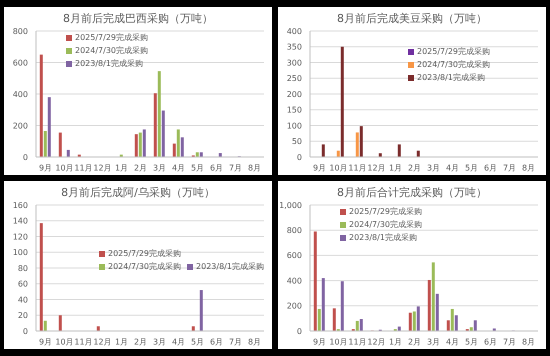  I want to click on y-tick-label: 160, so click(20, 205).